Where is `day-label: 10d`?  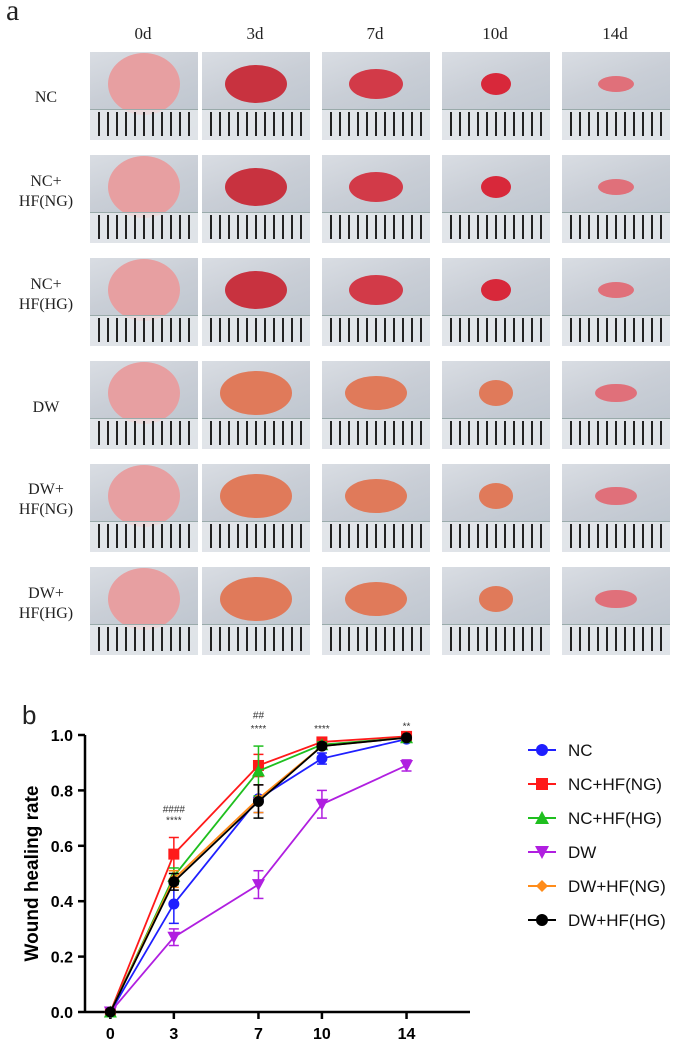
day-label: 10d is located at coordinates (495, 33).